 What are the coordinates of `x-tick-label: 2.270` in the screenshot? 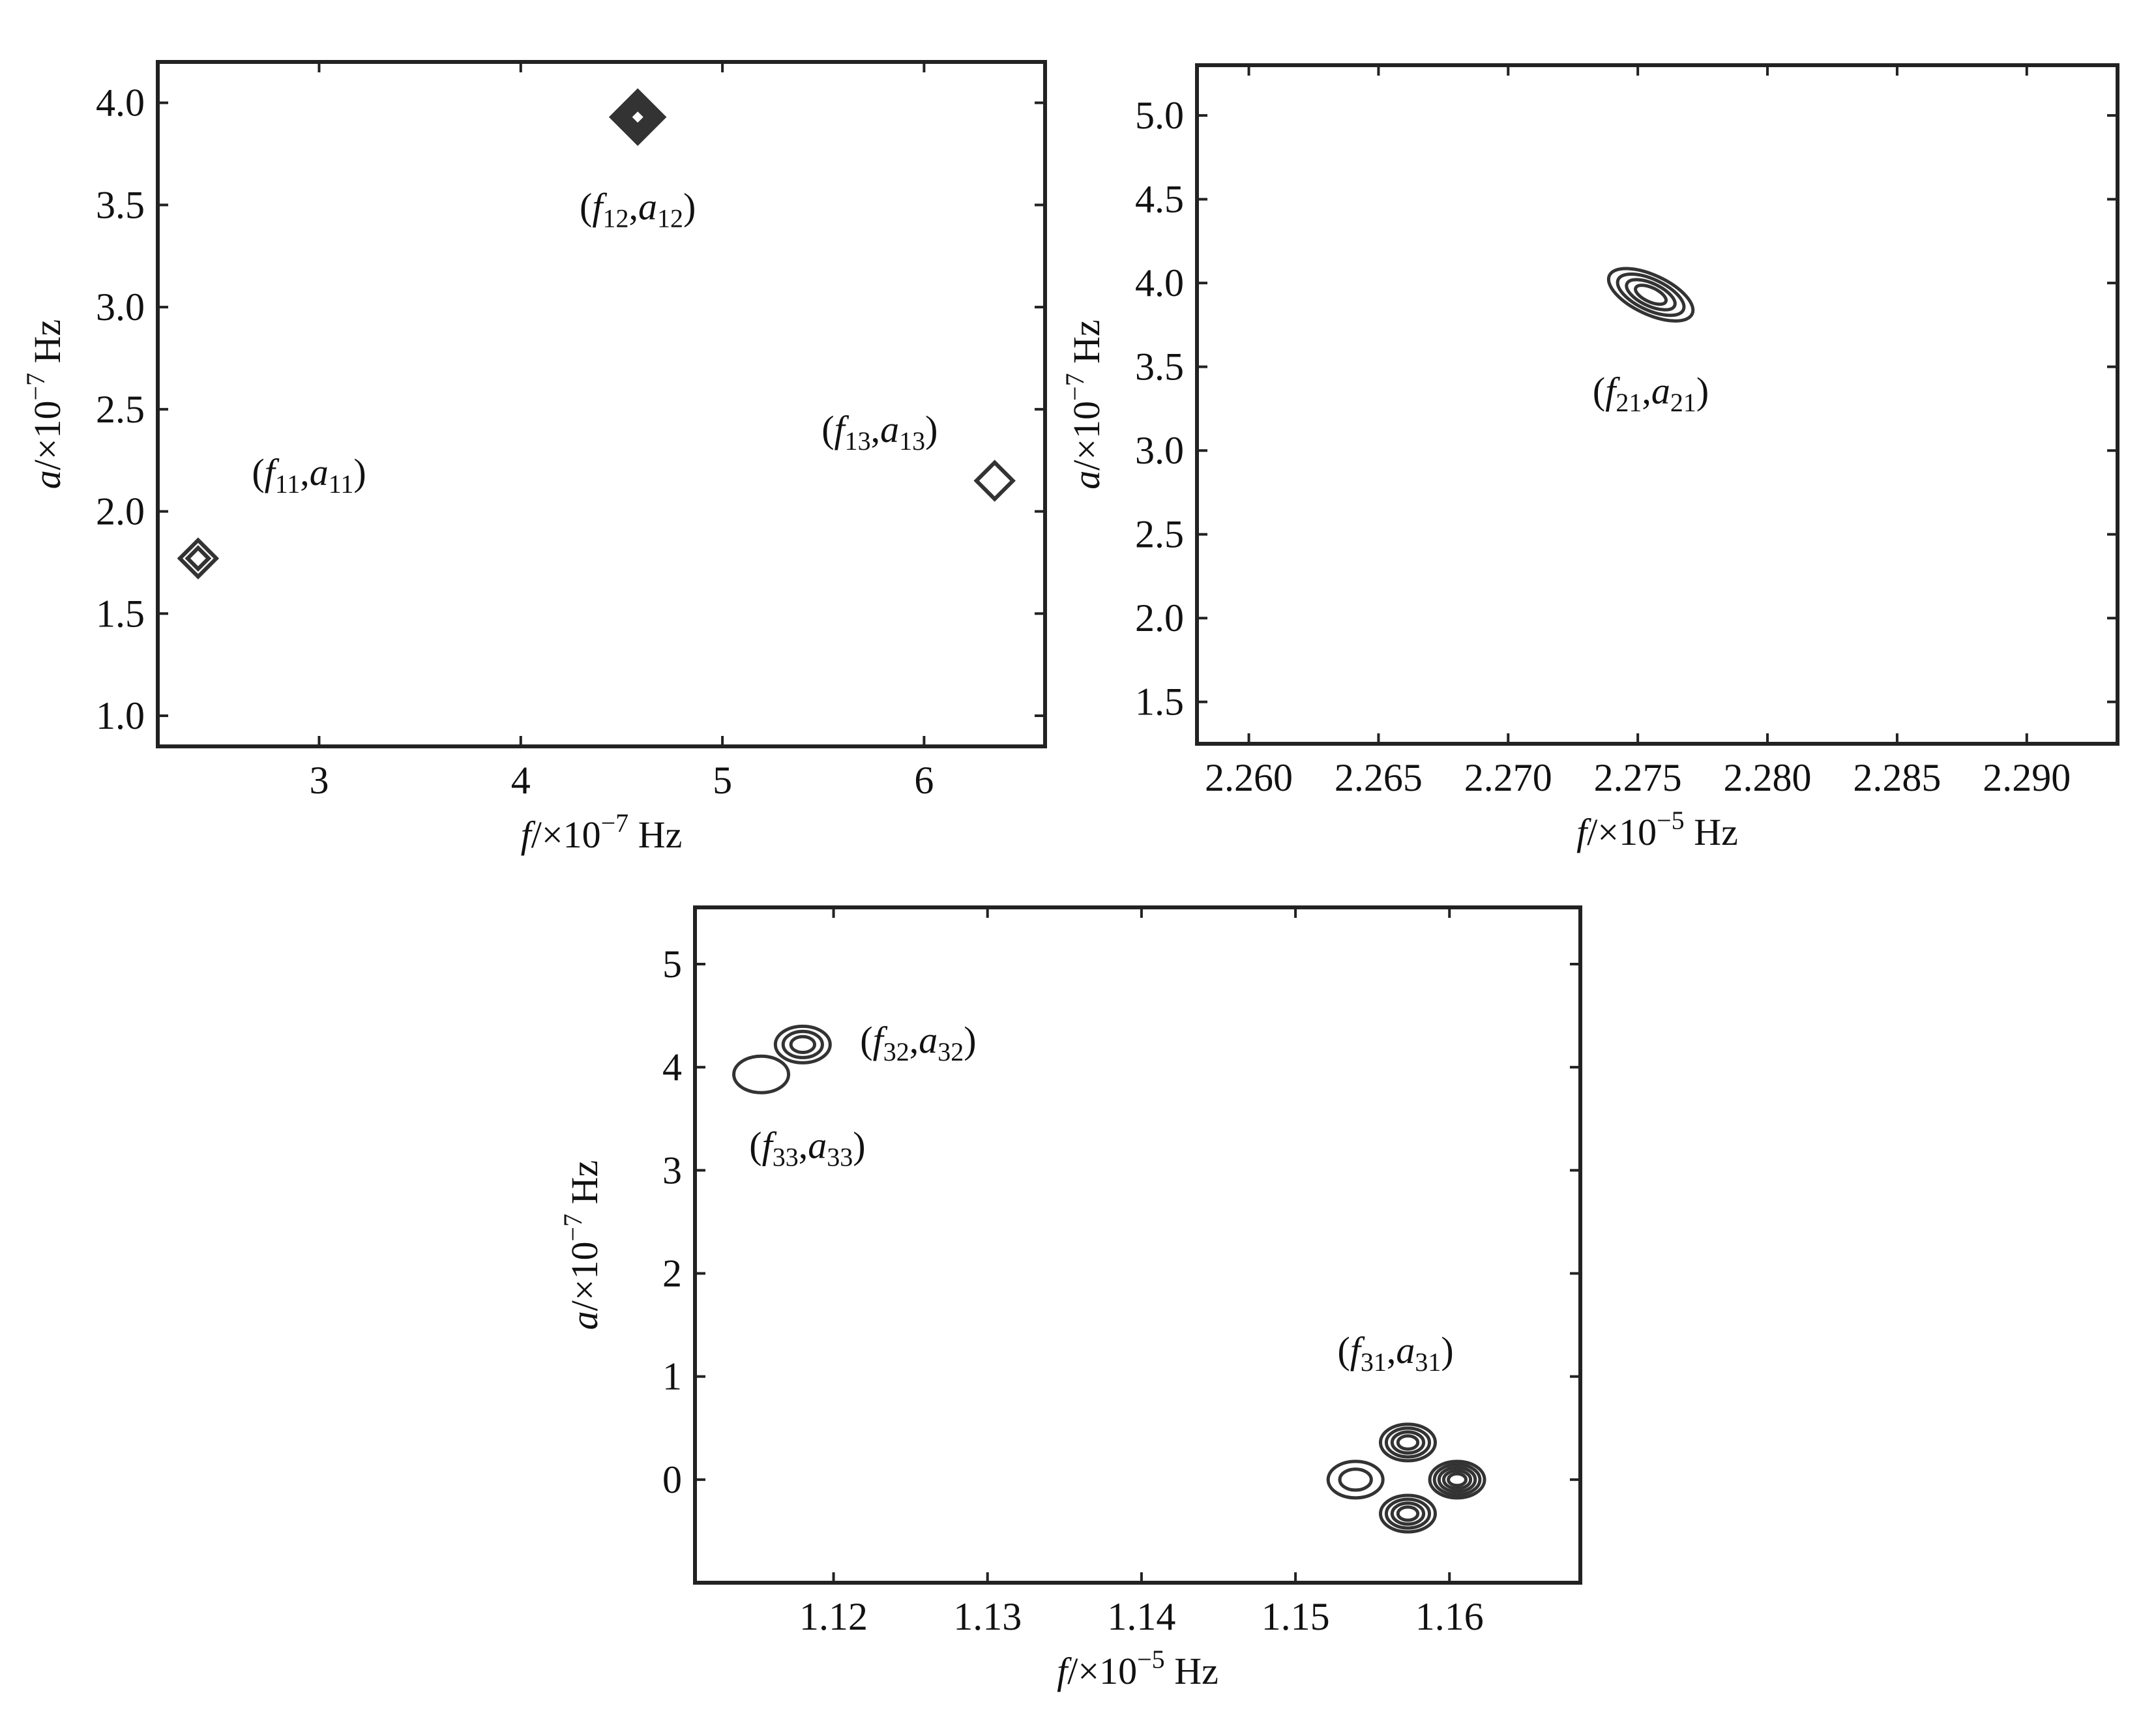 It's located at (1508, 777).